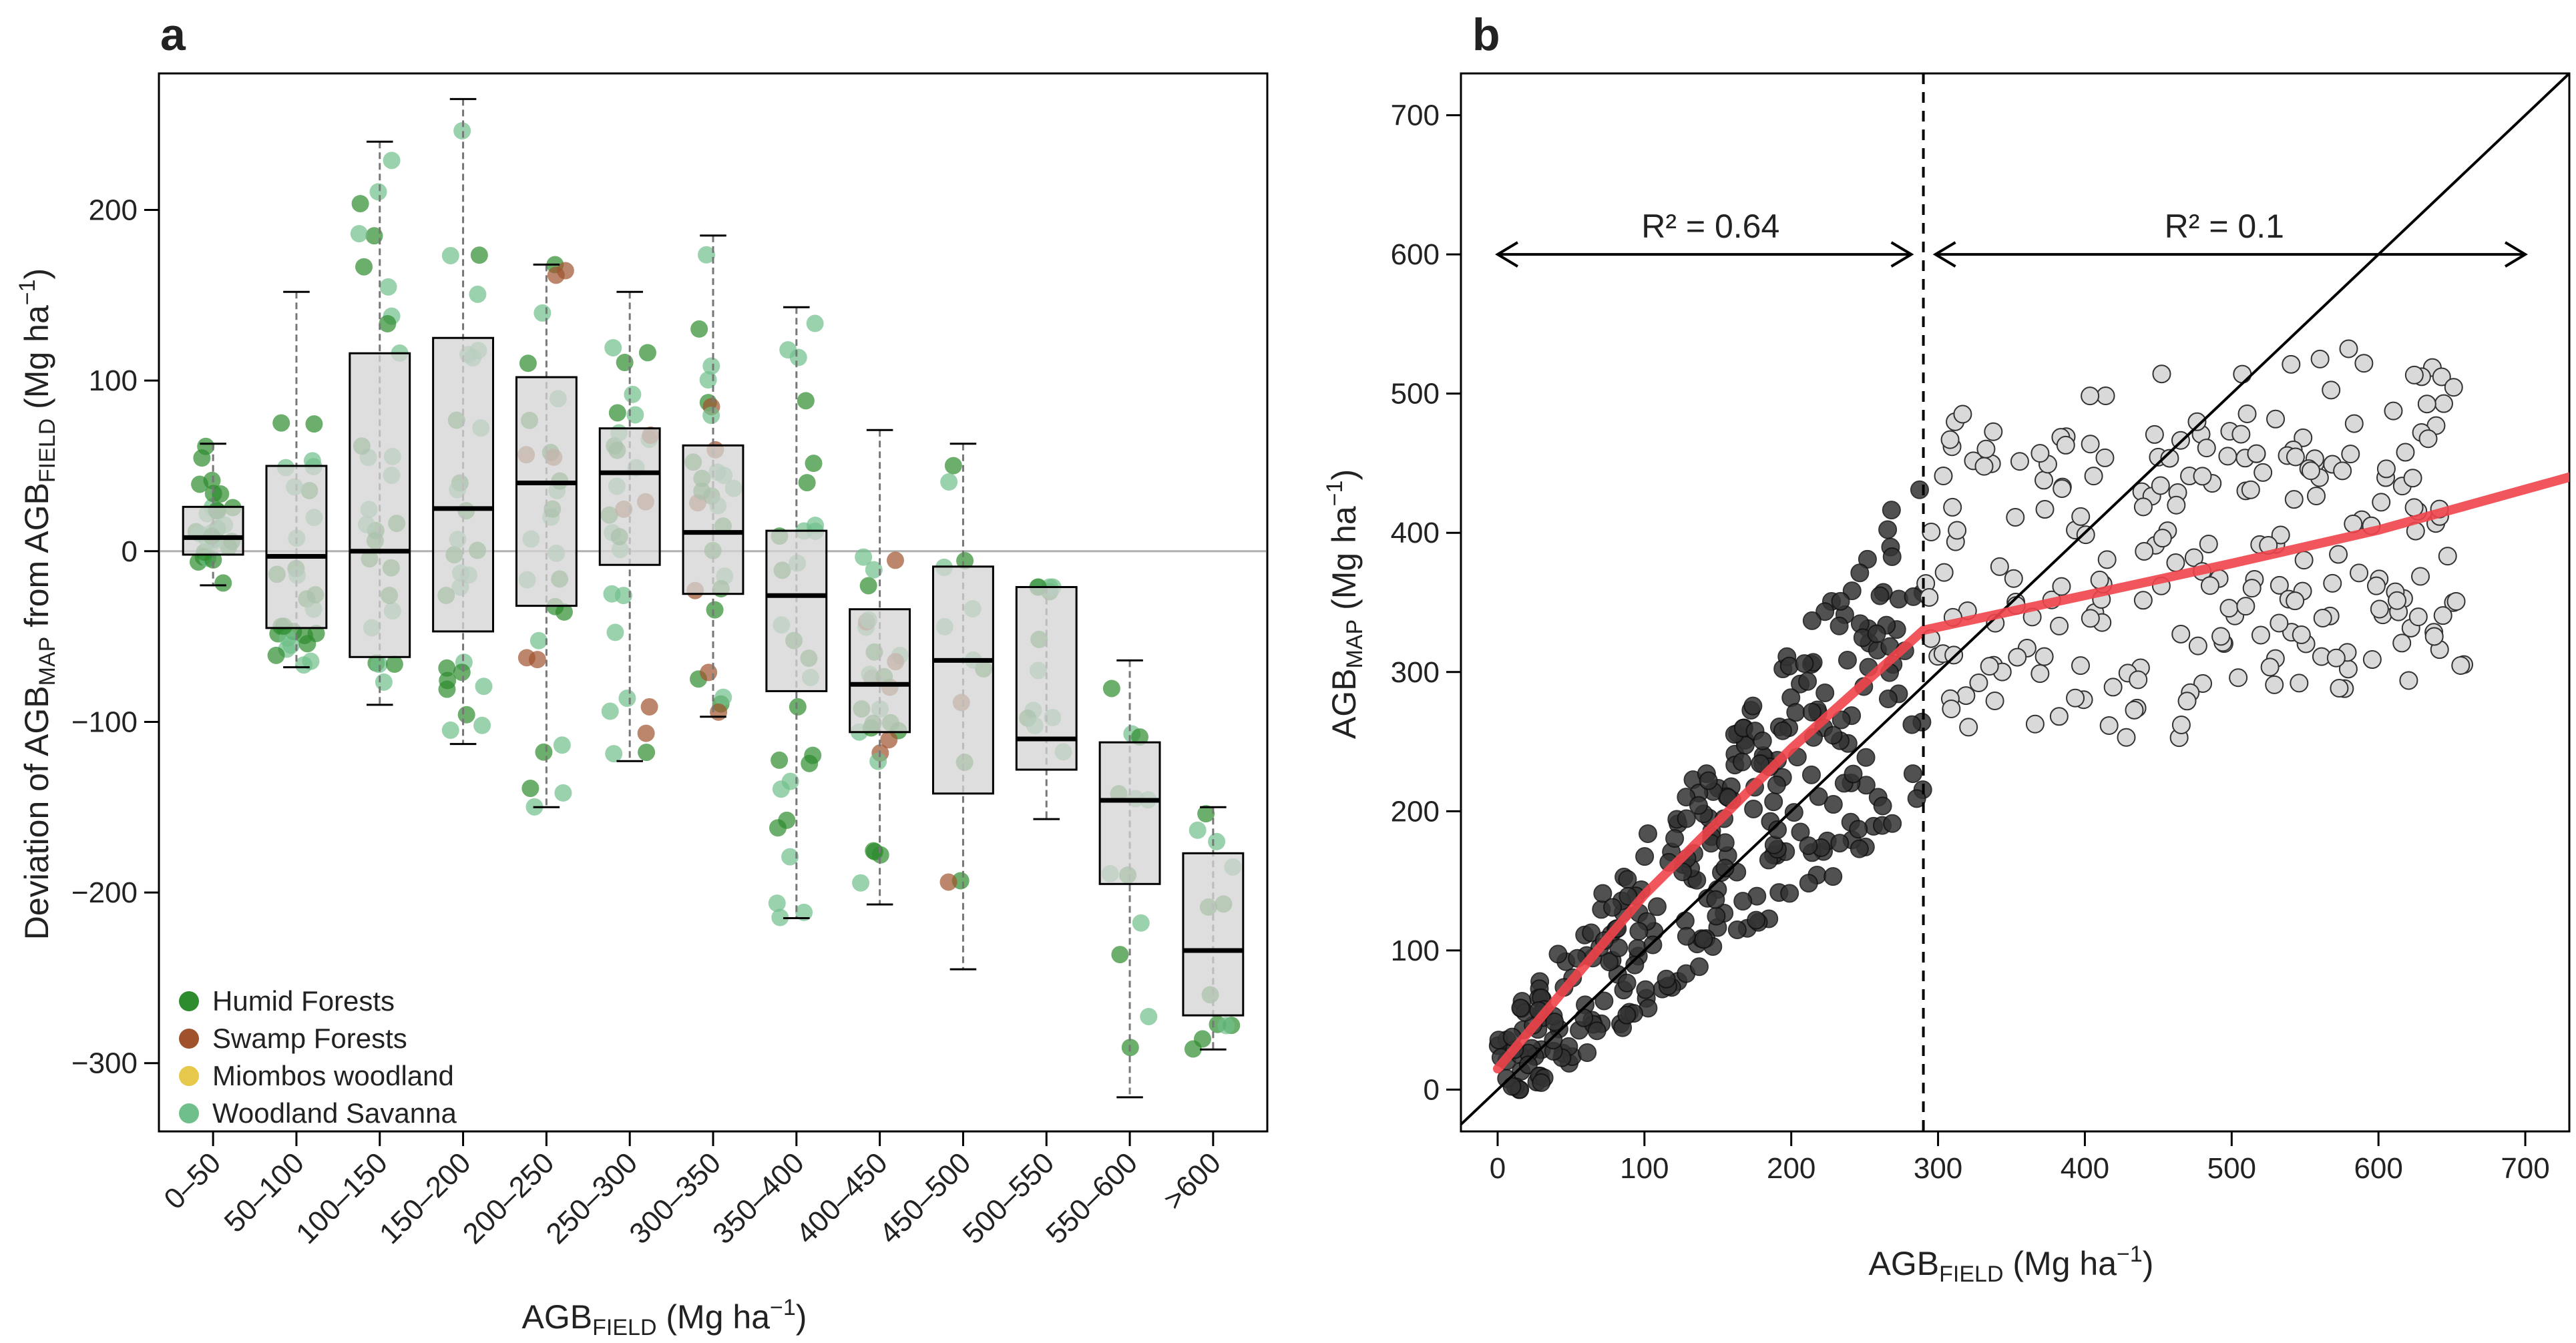  Describe the element at coordinates (189, 1039) in the screenshot. I see `legend-swatch-swamp` at that location.